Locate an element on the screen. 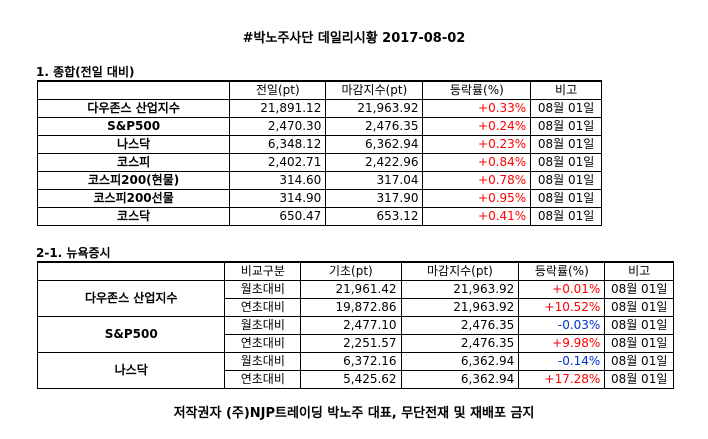 The width and height of the screenshot is (708, 439). prev-value-cell: 21,891.12 is located at coordinates (278, 108).